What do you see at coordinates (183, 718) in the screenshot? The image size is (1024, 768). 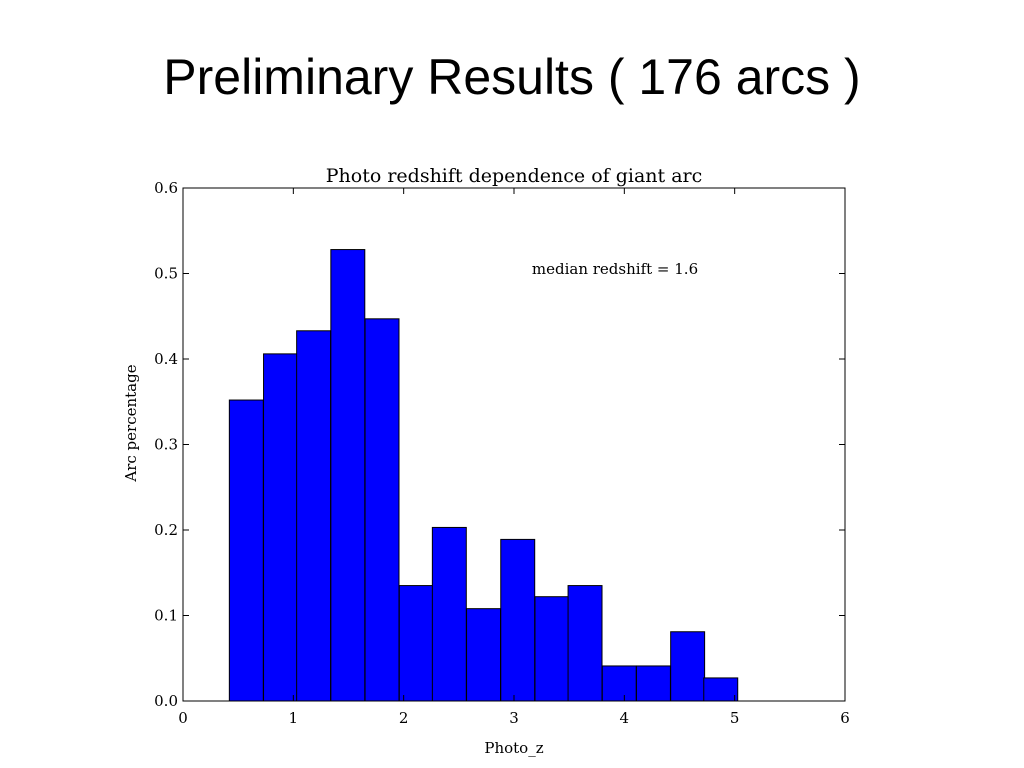 I see `x-tick-label: 0` at bounding box center [183, 718].